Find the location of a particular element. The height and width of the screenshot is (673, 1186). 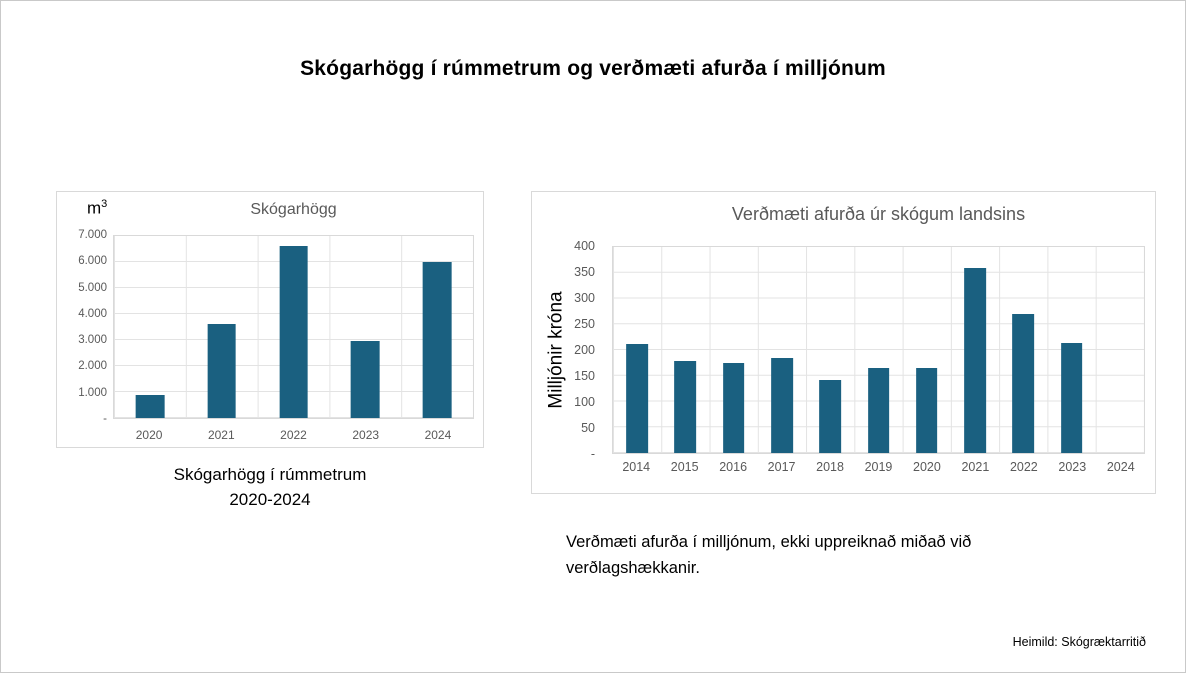

x-tick-label: 2015 is located at coordinates (684, 467).